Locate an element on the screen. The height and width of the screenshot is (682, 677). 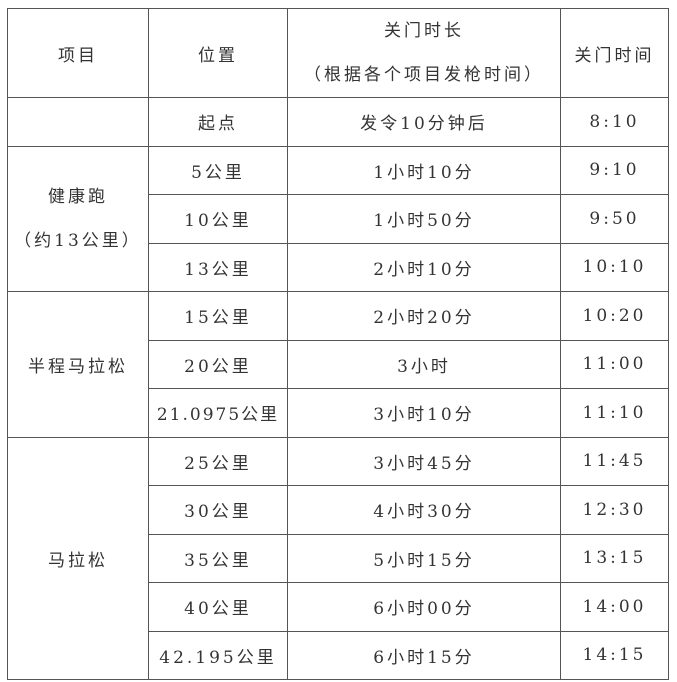
table-row: 30公里 4小时30分 12:30 is located at coordinates (338, 510).